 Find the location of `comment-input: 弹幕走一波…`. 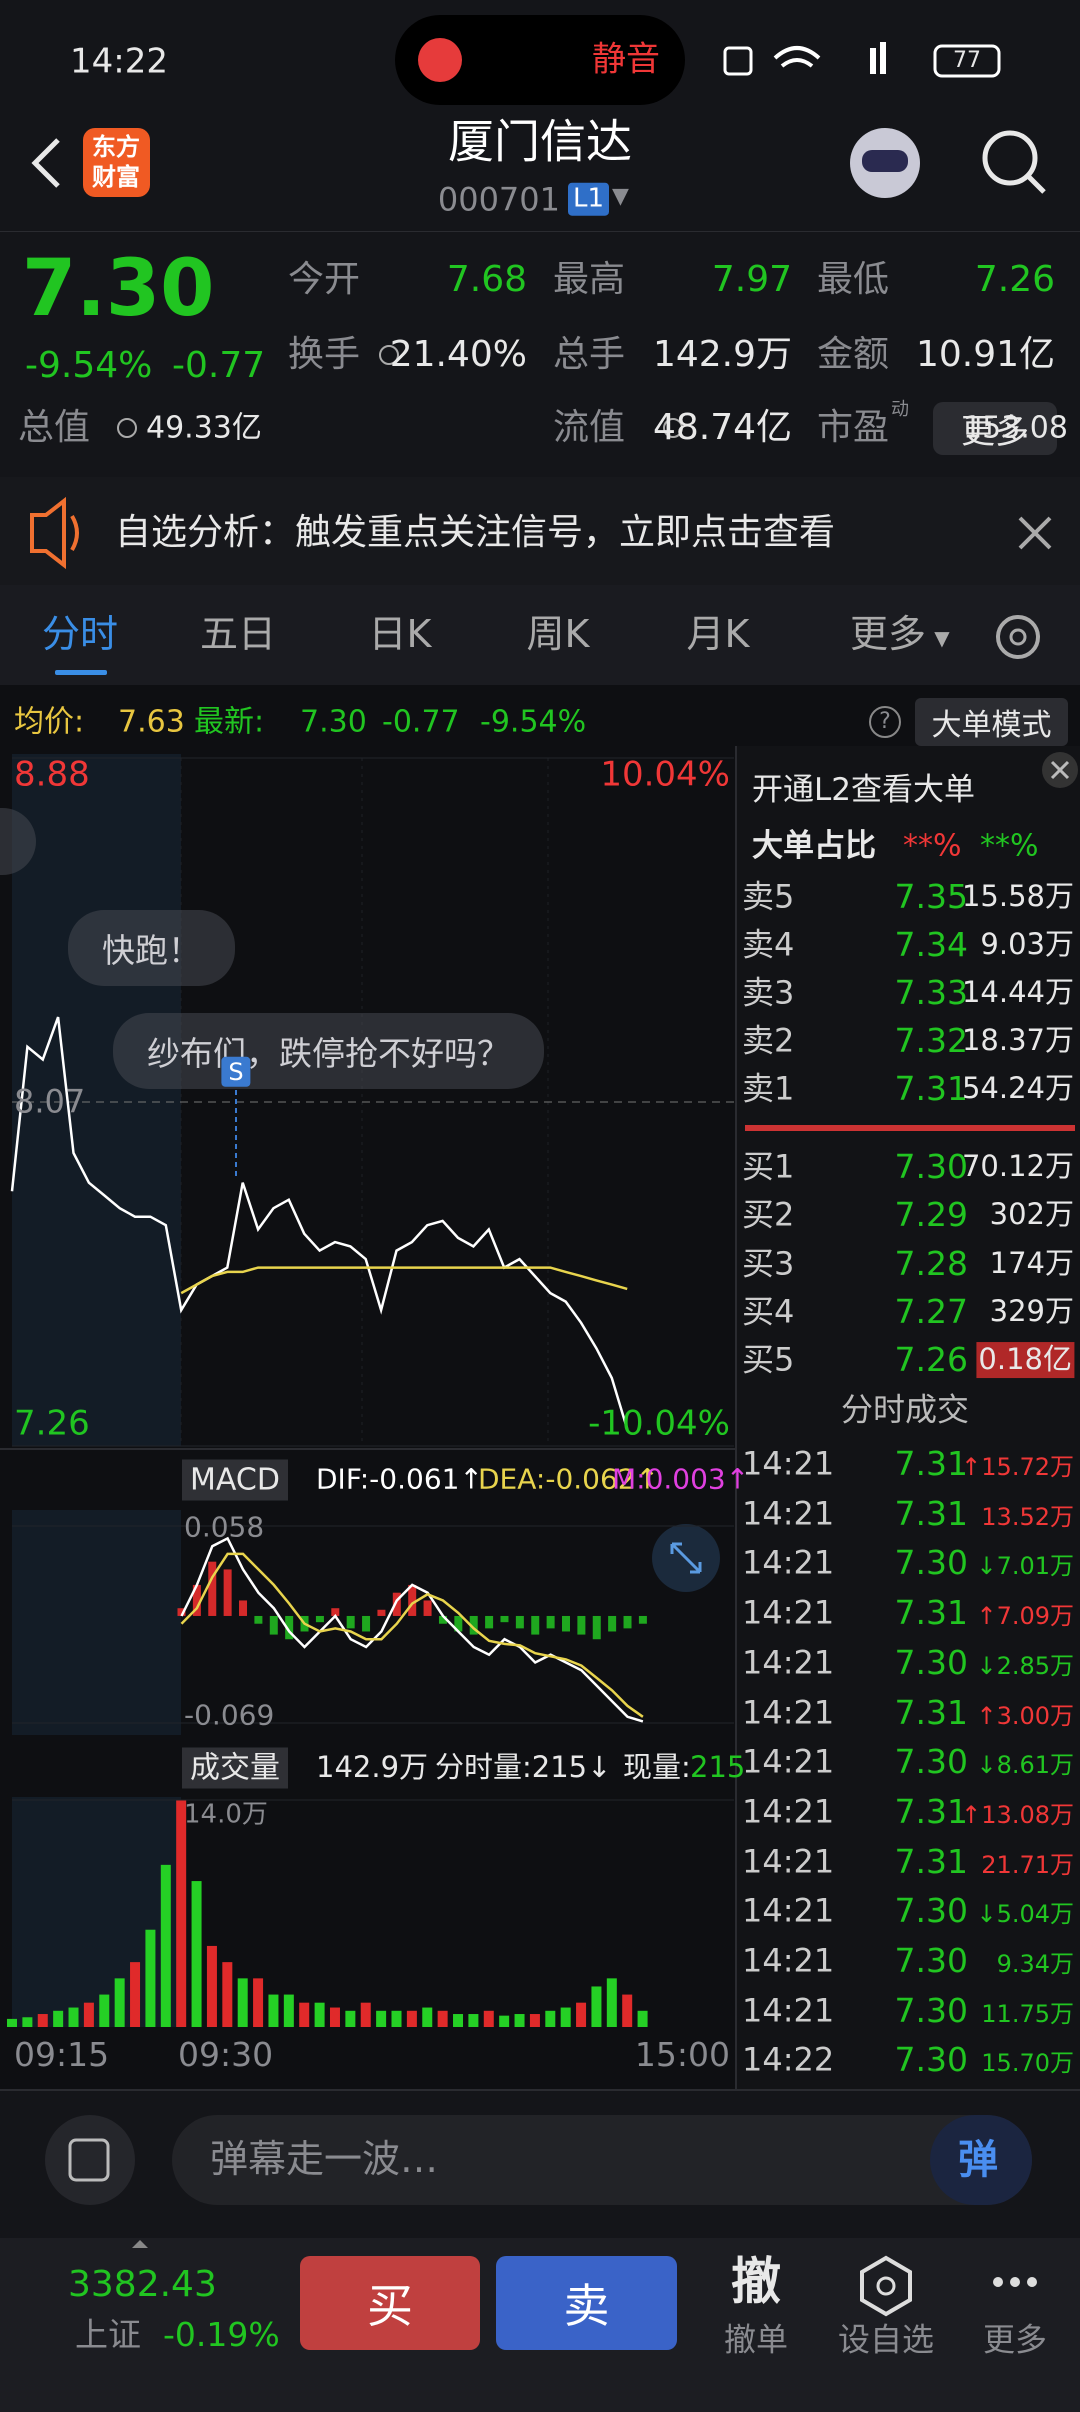

comment-input: 弹幕走一波… is located at coordinates (324, 2159).